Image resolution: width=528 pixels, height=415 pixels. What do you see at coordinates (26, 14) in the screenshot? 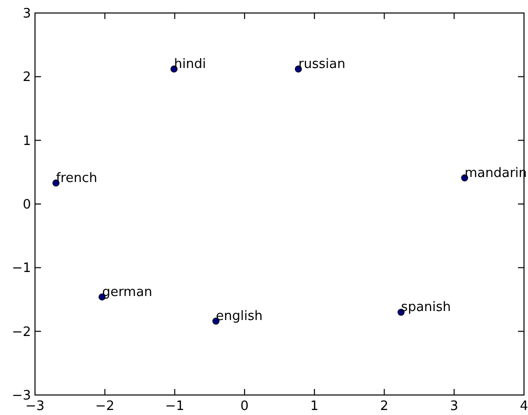
I see `y-tick-label: 3` at bounding box center [26, 14].